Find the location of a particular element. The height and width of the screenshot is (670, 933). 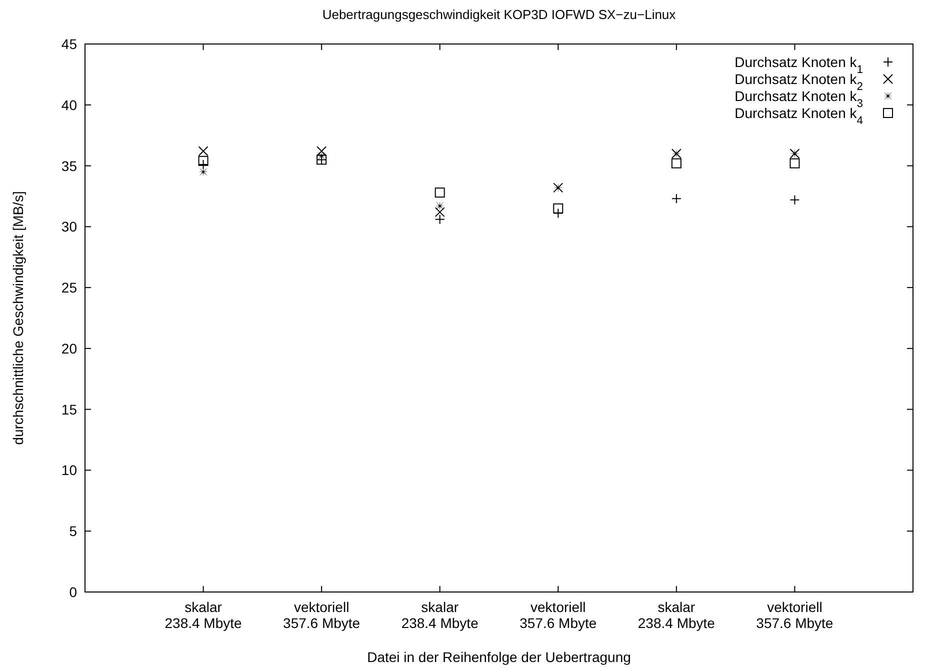

y-tick-label: 20 is located at coordinates (69, 348).